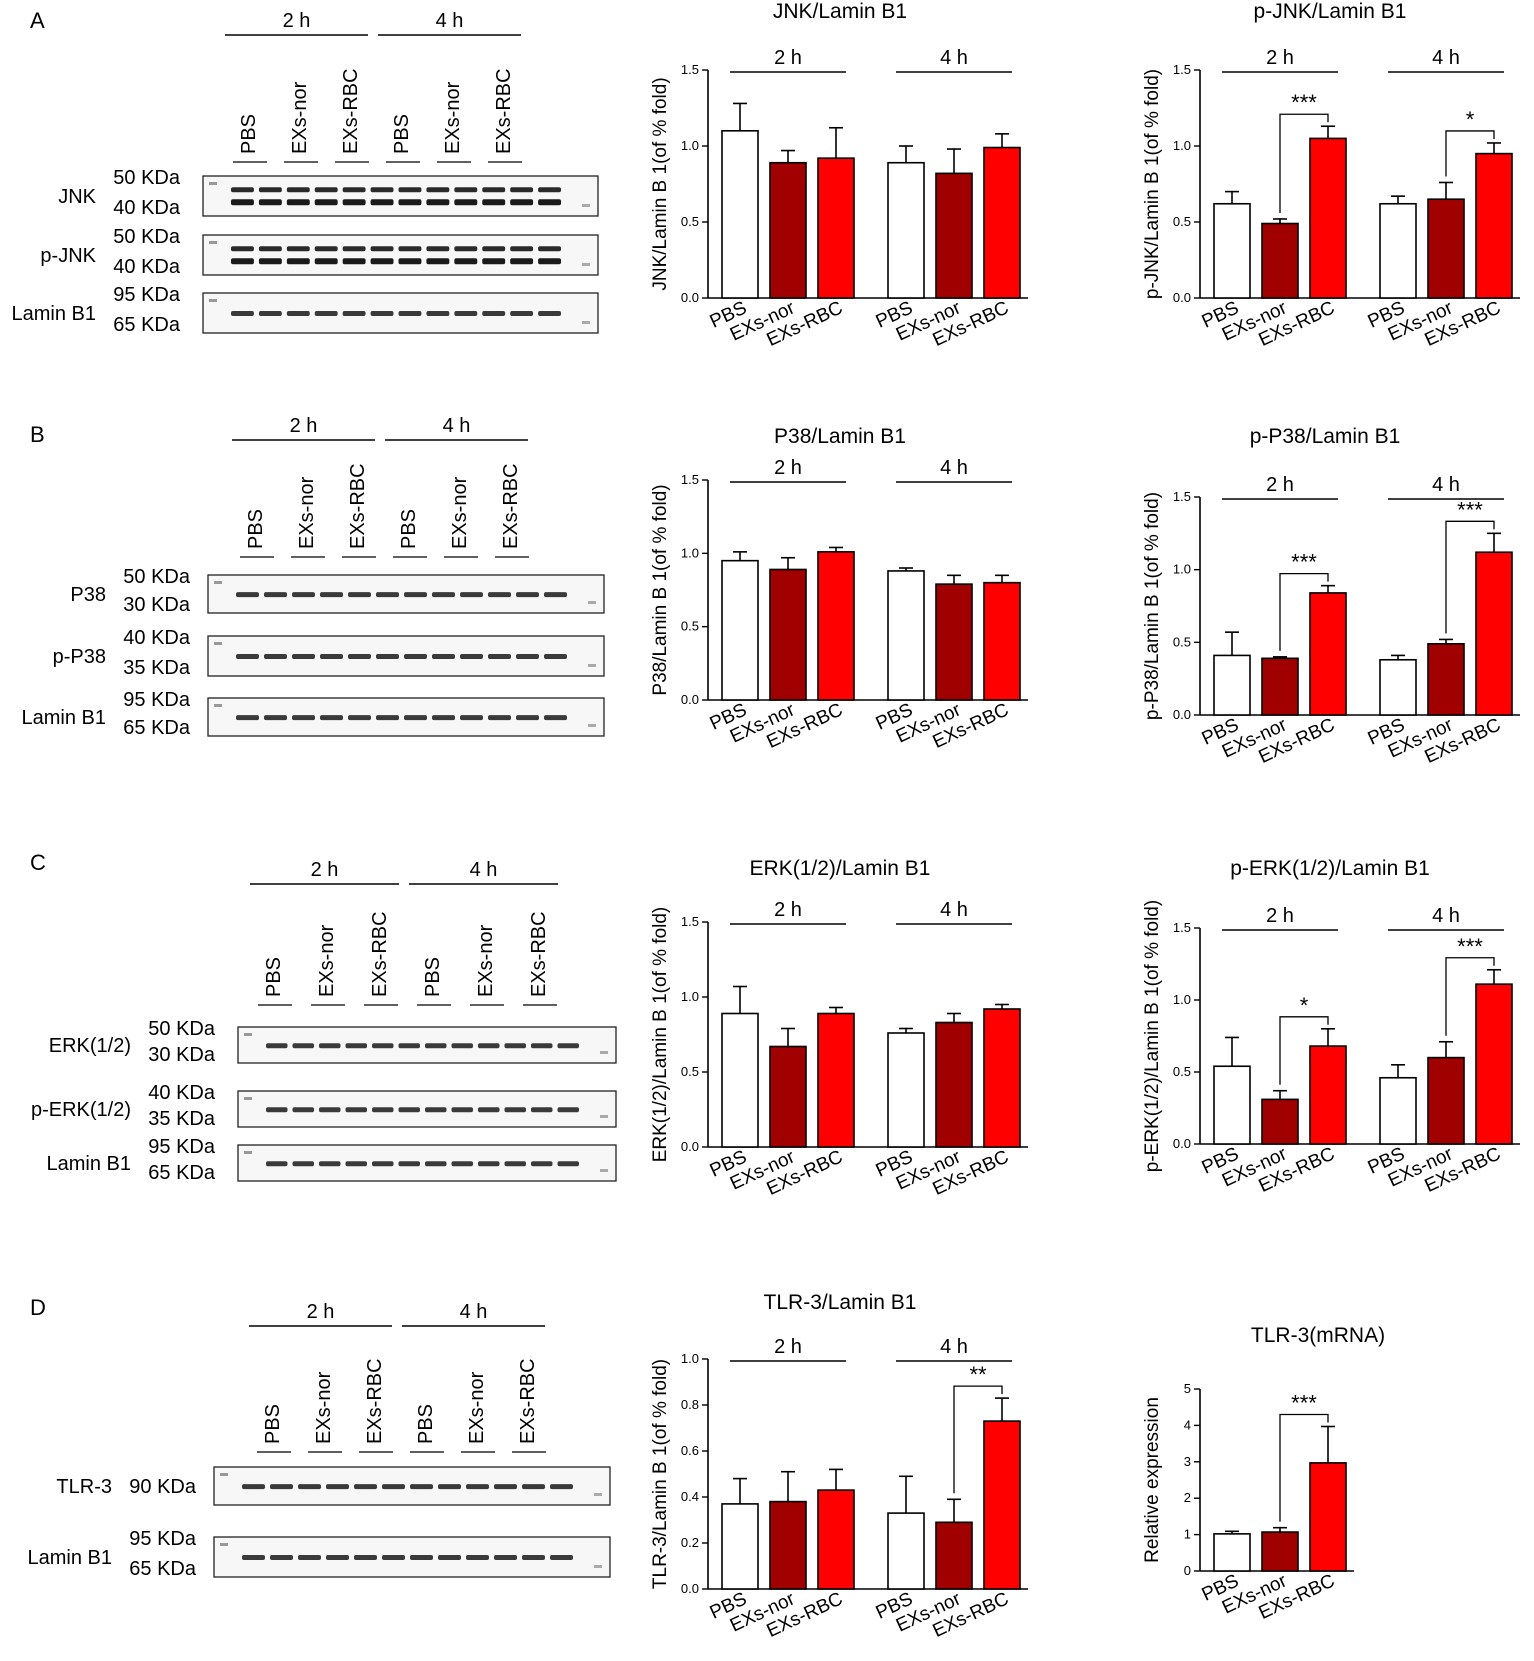 The height and width of the screenshot is (1661, 1534). Describe the element at coordinates (954, 58) in the screenshot. I see `group-time-label: 4 h` at that location.